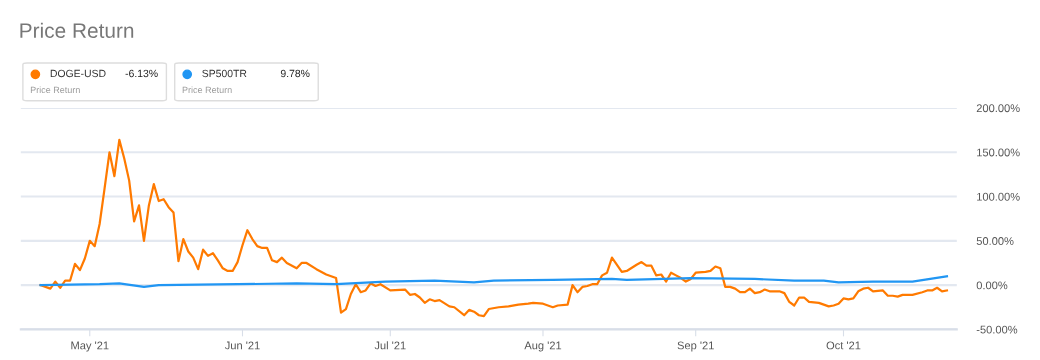 The height and width of the screenshot is (360, 1040). I want to click on x-tick-label: Aug '21, so click(543, 346).